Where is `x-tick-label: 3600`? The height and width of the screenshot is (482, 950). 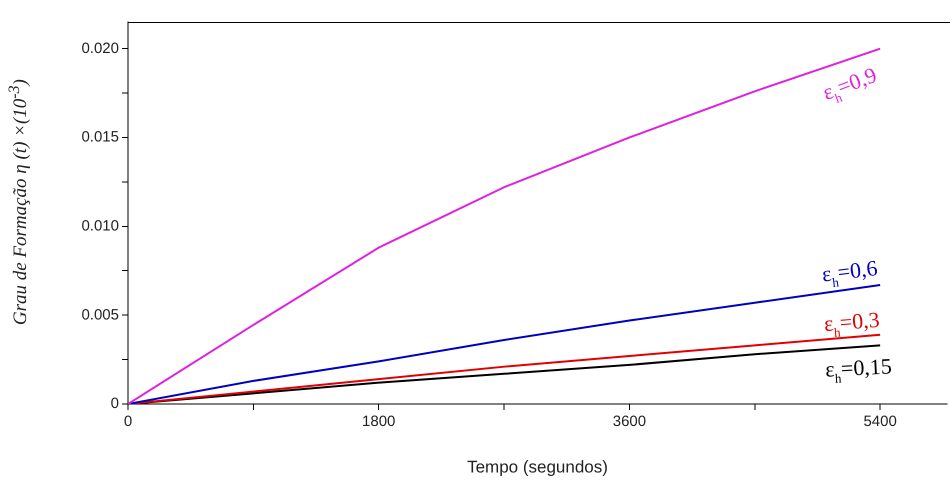
x-tick-label: 3600 is located at coordinates (629, 421).